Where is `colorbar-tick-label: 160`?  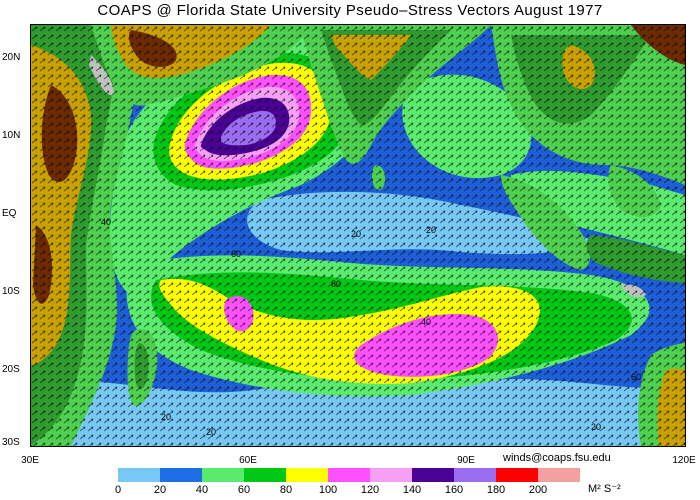
colorbar-tick-label: 160 is located at coordinates (454, 490).